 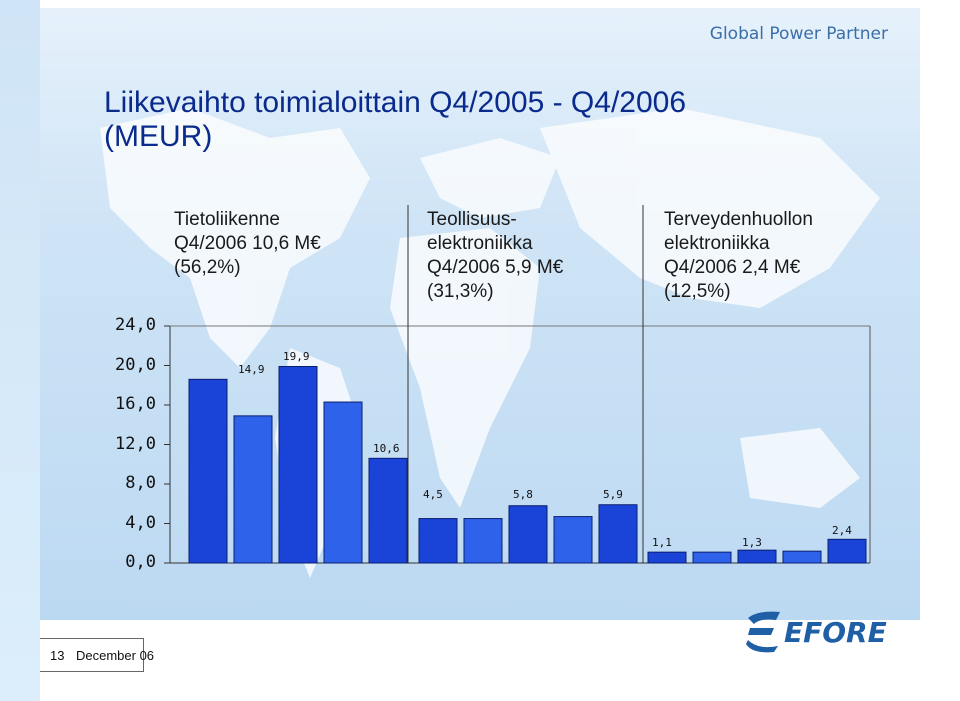 I want to click on segment-label-line: Q4/2006 10,6 M€, so click(x=247, y=243).